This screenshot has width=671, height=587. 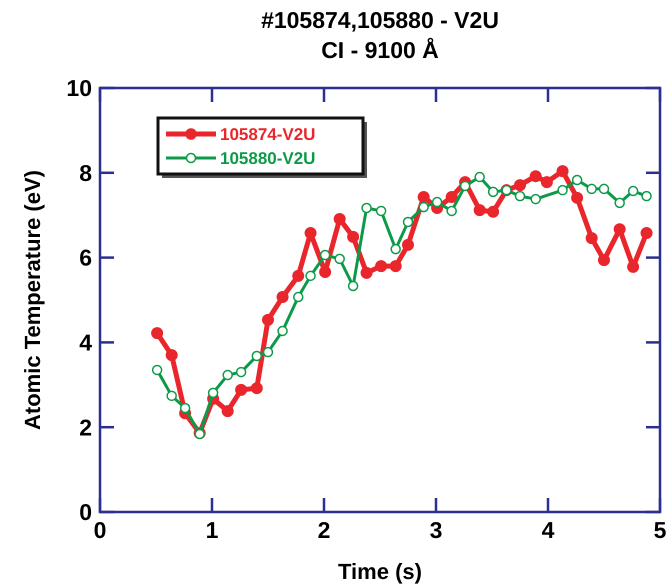 I want to click on x-tick-label: 4, so click(x=548, y=530).